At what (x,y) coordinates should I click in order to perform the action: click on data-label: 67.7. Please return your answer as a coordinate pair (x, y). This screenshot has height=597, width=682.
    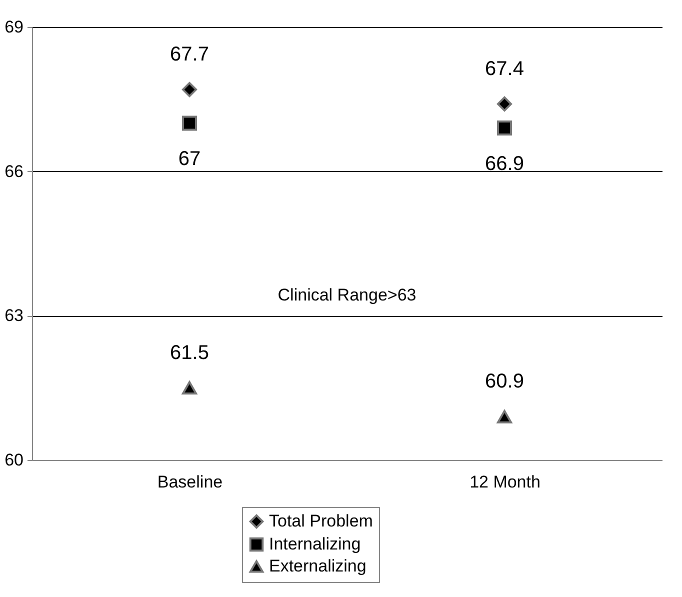
    Looking at the image, I should click on (189, 55).